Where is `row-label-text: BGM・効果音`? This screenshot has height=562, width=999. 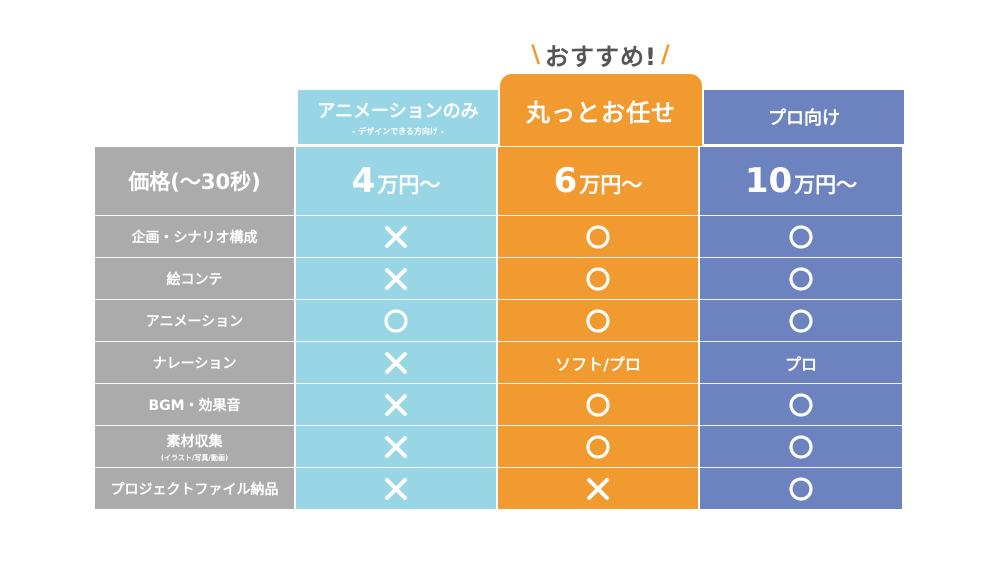 row-label-text: BGM・効果音 is located at coordinates (194, 405).